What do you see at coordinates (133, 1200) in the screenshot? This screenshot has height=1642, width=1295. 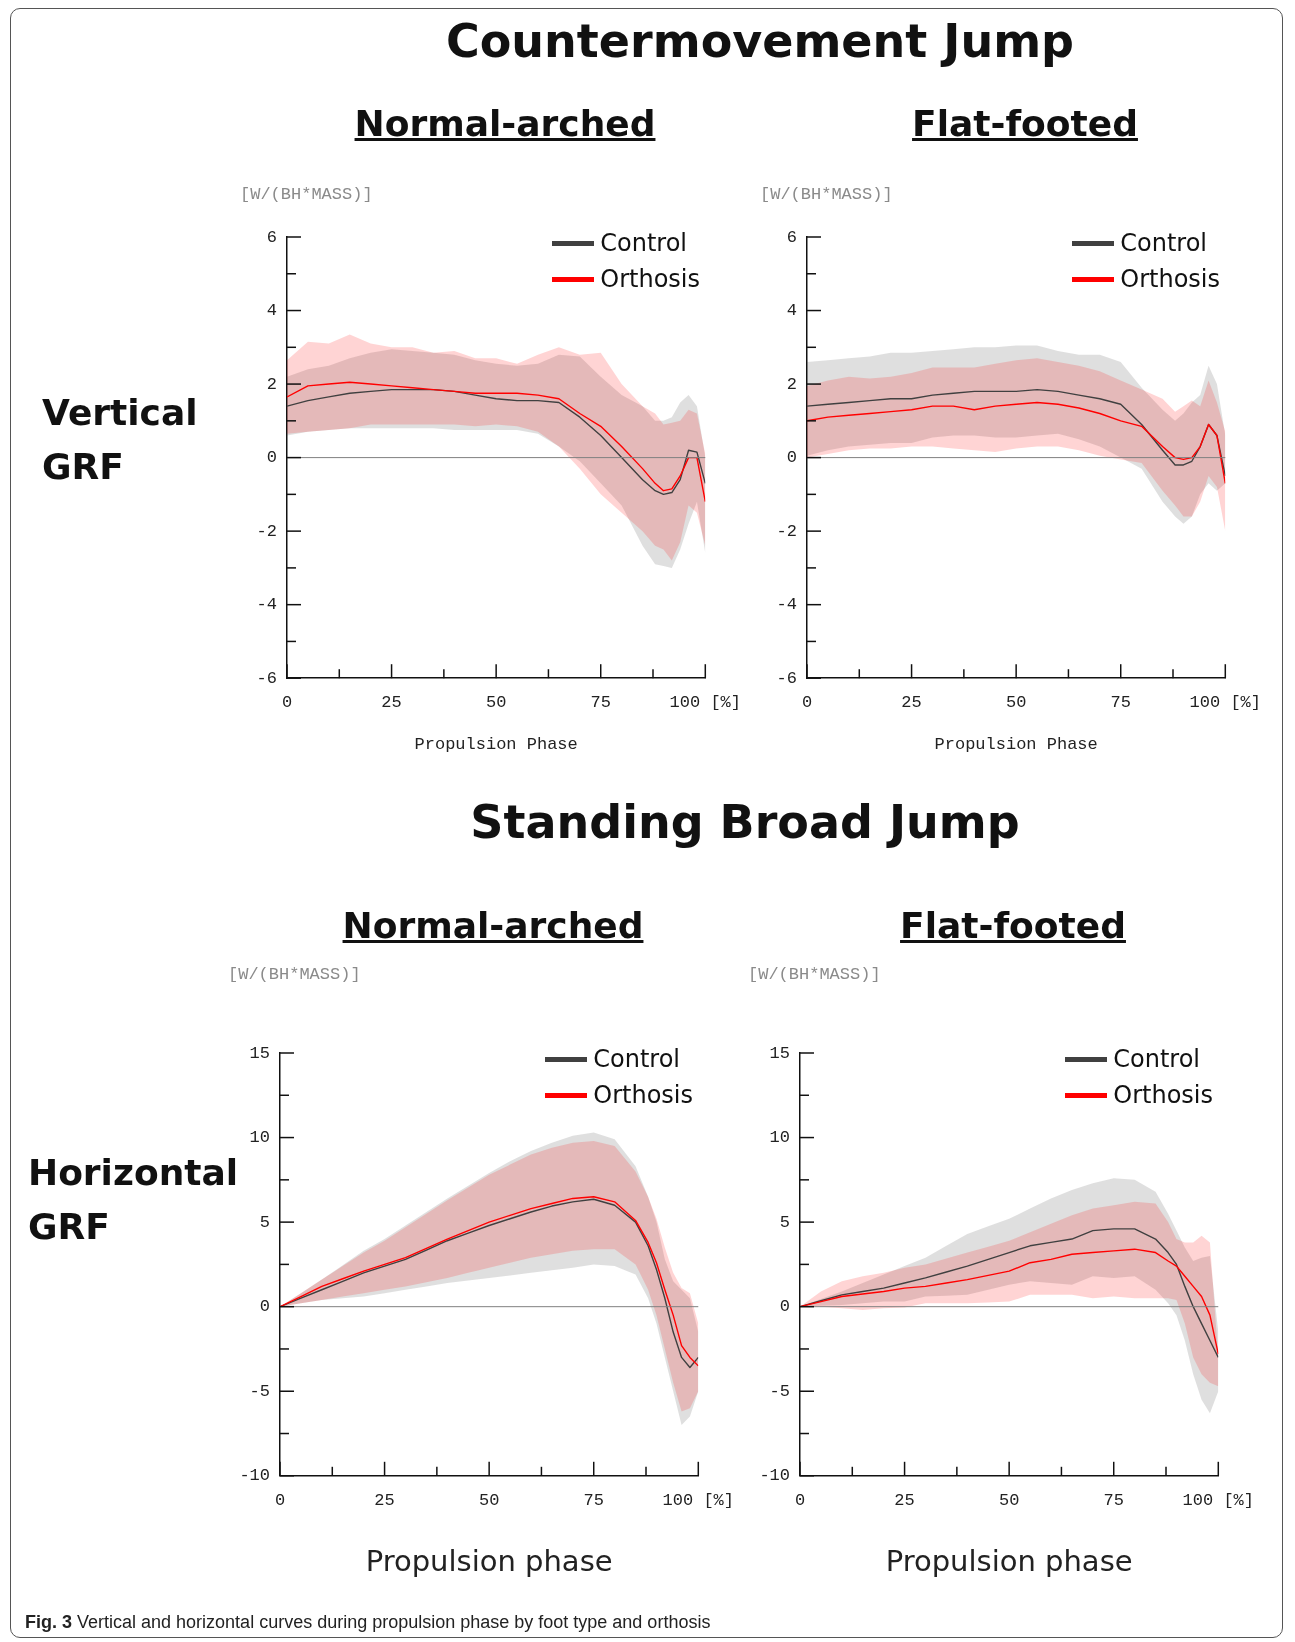 I see `text: Horizontal GRF` at bounding box center [133, 1200].